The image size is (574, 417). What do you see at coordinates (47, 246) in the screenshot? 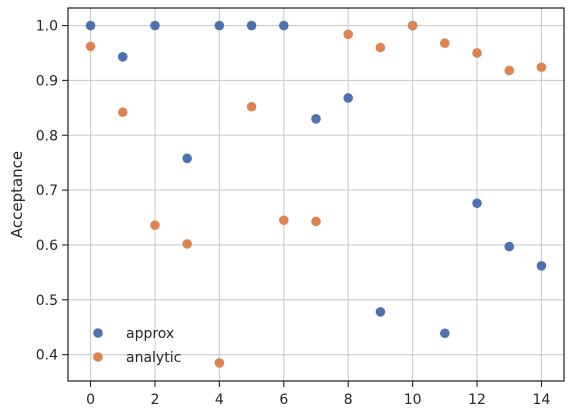
I see `y-tick-label: 0.6` at bounding box center [47, 246].